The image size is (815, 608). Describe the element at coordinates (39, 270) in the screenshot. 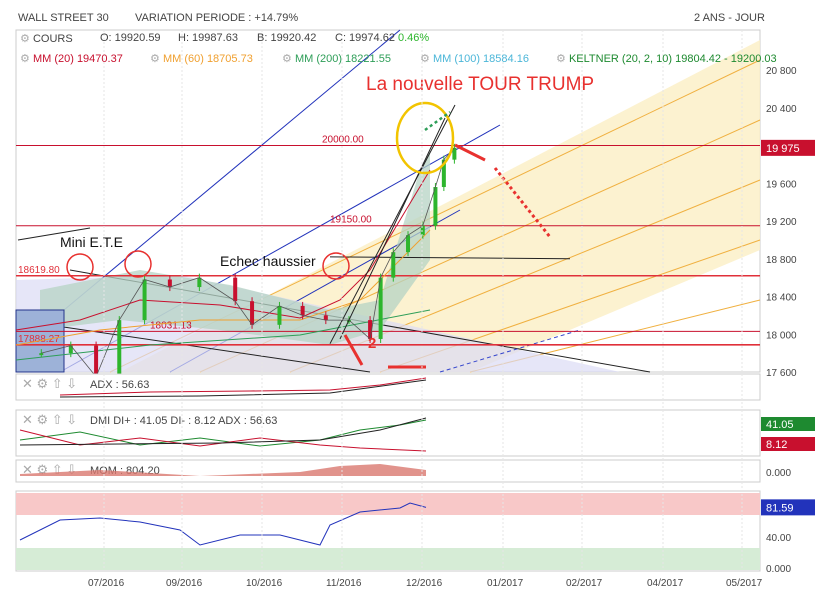

I see `level-label: 18619.80` at that location.